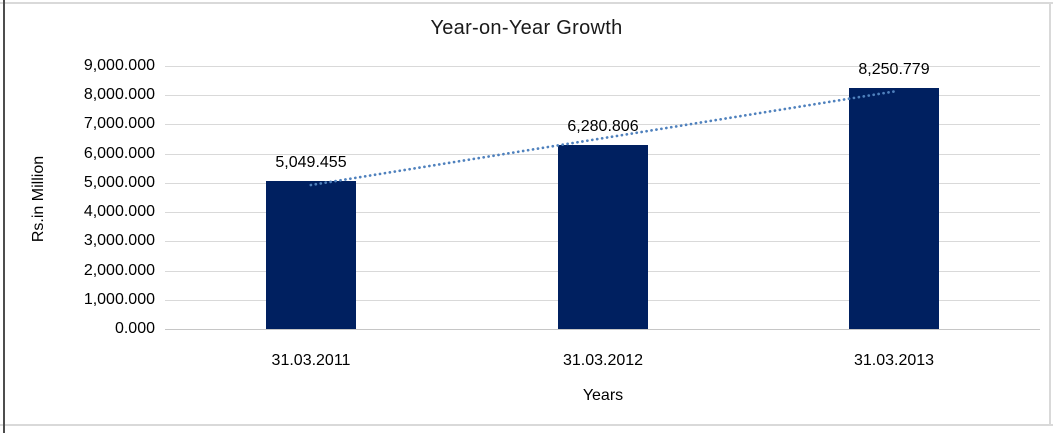 The width and height of the screenshot is (1053, 433). Describe the element at coordinates (119, 94) in the screenshot. I see `y-tick-label: 8,000.000` at that location.